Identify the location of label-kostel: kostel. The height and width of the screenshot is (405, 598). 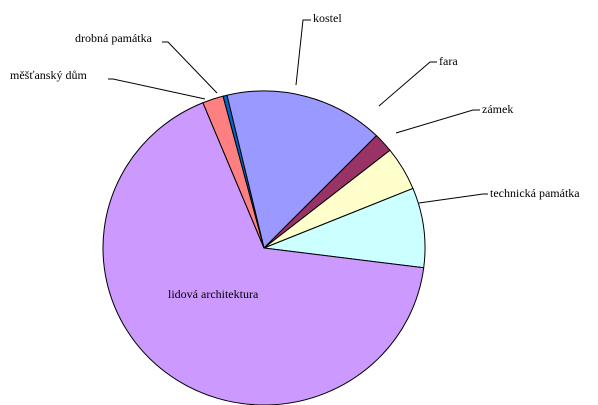
(327, 18).